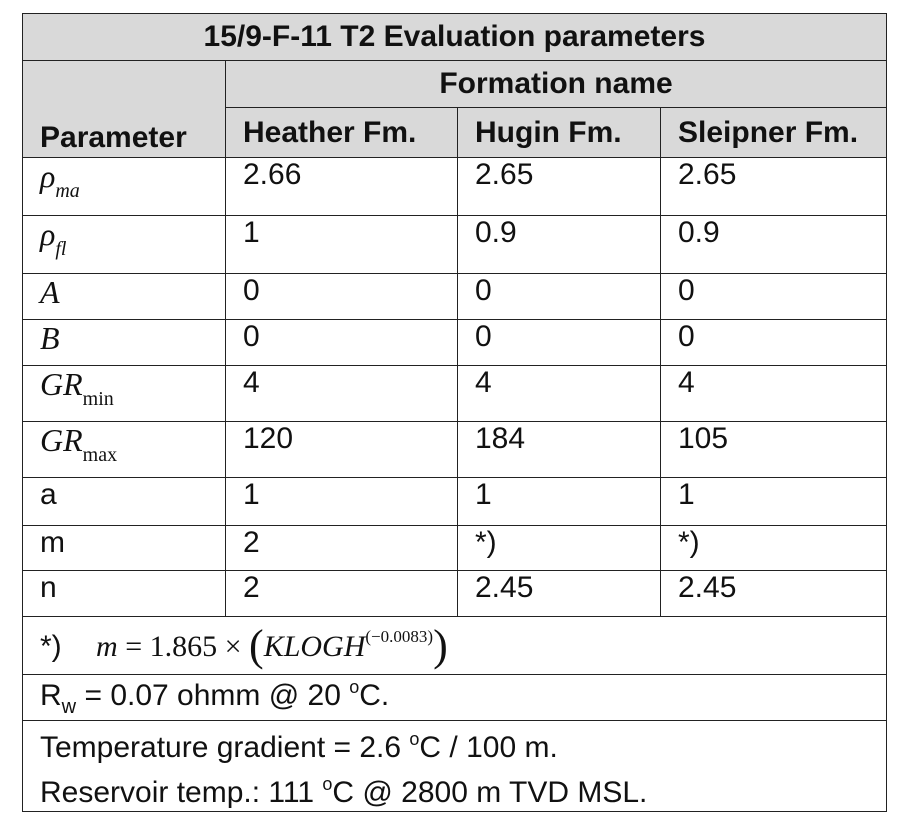 Image resolution: width=918 pixels, height=828 pixels. What do you see at coordinates (98, 399) in the screenshot?
I see `param-subscript: min` at bounding box center [98, 399].